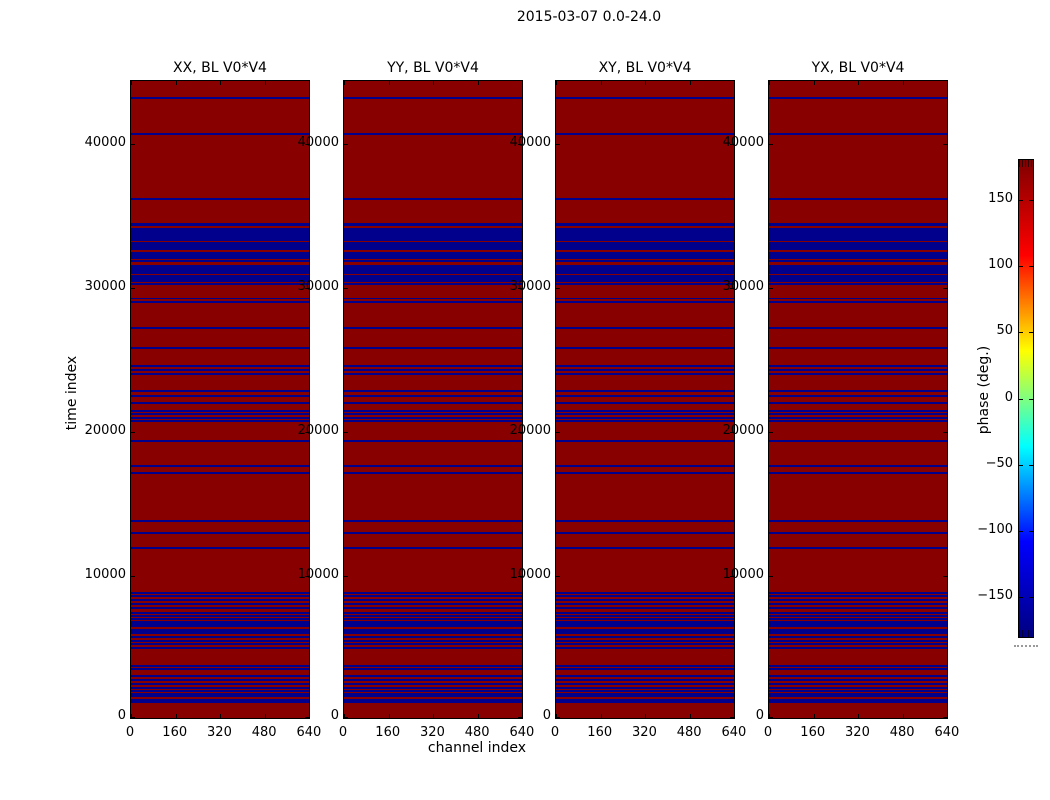  What do you see at coordinates (947, 732) in the screenshot?
I see `x-tick-label: 640` at bounding box center [947, 732].